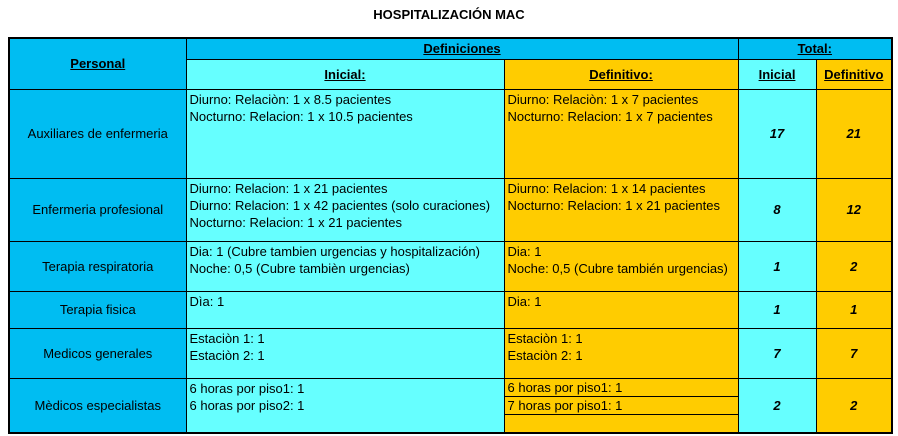 This screenshot has height=436, width=898. What do you see at coordinates (777, 209) in the screenshot?
I see `row-total-inicial: 8` at bounding box center [777, 209].